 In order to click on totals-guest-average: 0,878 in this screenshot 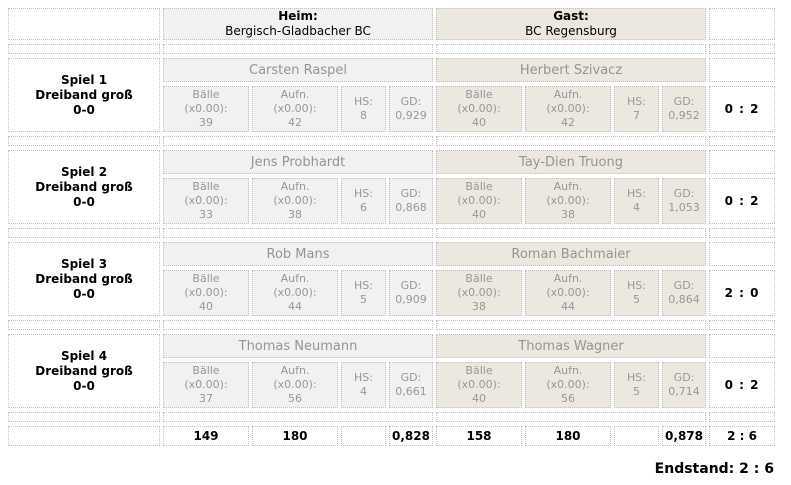, I will do `click(684, 436)`.